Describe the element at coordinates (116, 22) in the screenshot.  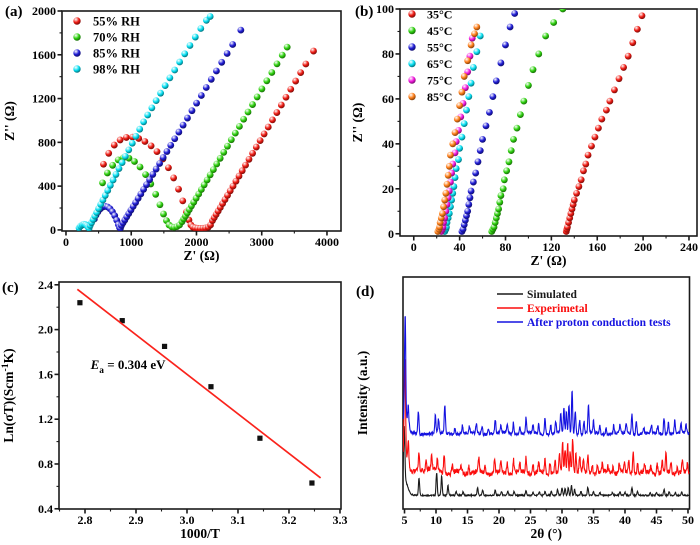
I see `svg-text: 55% RH` at that location.